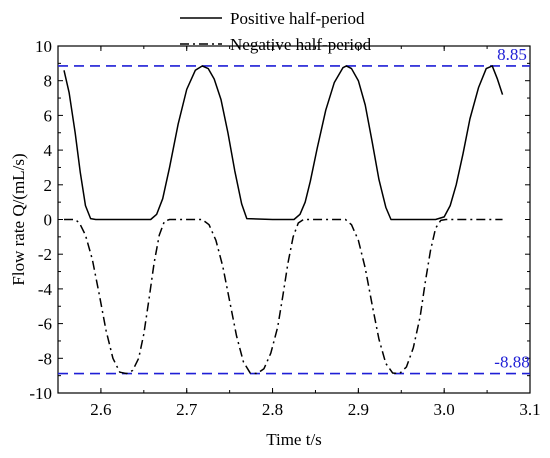  What do you see at coordinates (512, 54) in the screenshot?
I see `max-reference-label: 8.85` at bounding box center [512, 54].